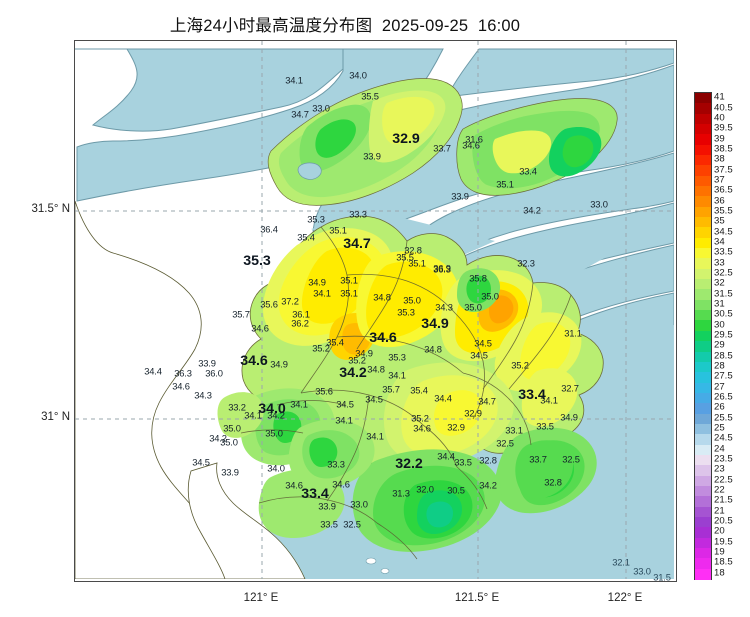  Describe the element at coordinates (719, 139) in the screenshot. I see `colorbar-tick: 39` at that location.